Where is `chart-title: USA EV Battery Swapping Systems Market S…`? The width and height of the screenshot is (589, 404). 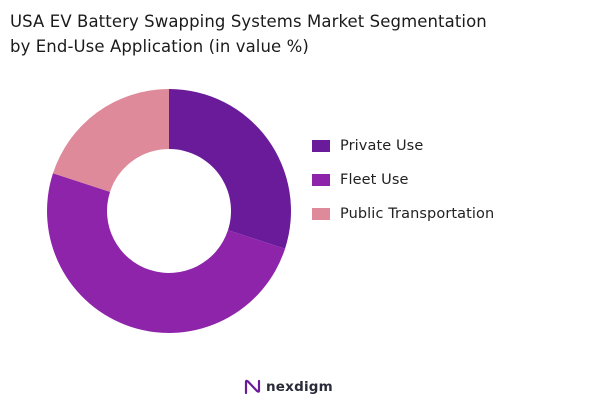 chart-title: USA EV Battery Swapping Systems Market S… is located at coordinates (290, 34).